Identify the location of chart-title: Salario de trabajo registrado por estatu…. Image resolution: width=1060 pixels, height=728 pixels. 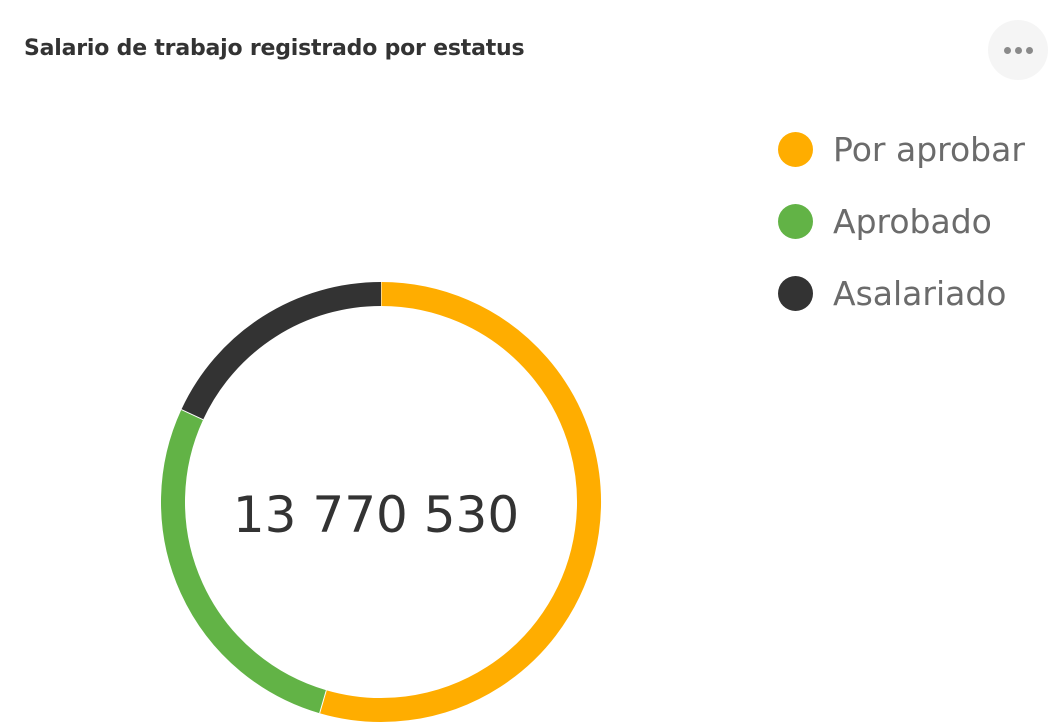
(274, 48).